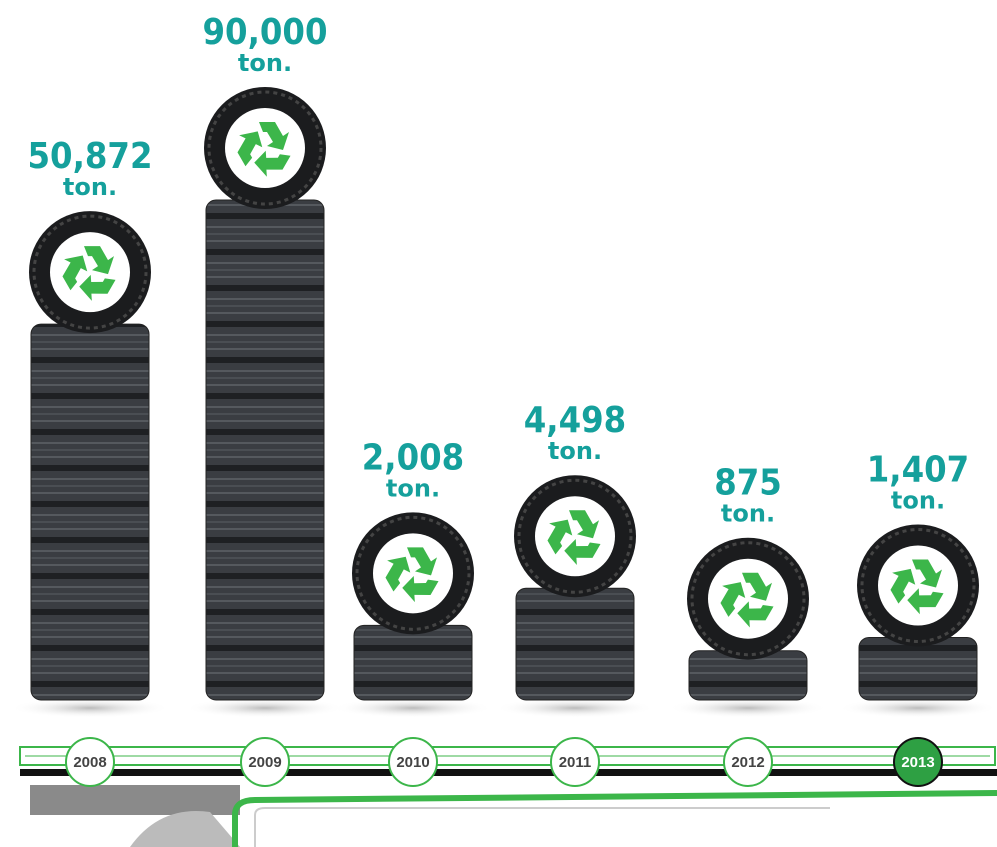 The image size is (997, 847). Describe the element at coordinates (748, 483) in the screenshot. I see `value-label: 875` at that location.